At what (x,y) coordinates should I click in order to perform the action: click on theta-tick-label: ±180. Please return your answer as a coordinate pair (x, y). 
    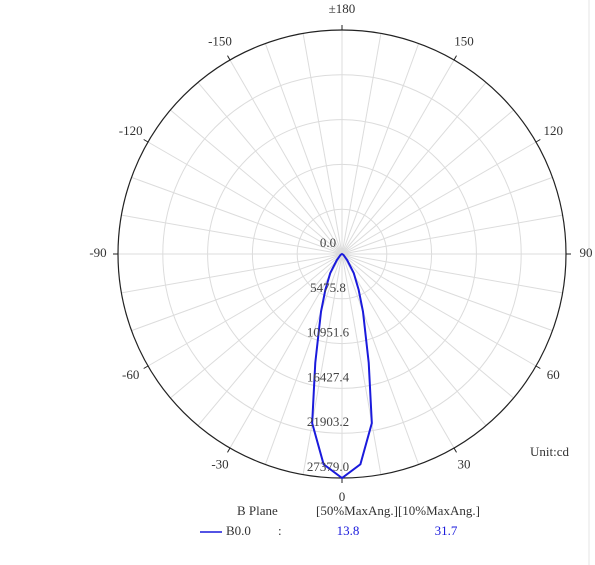
    Looking at the image, I should click on (342, 8).